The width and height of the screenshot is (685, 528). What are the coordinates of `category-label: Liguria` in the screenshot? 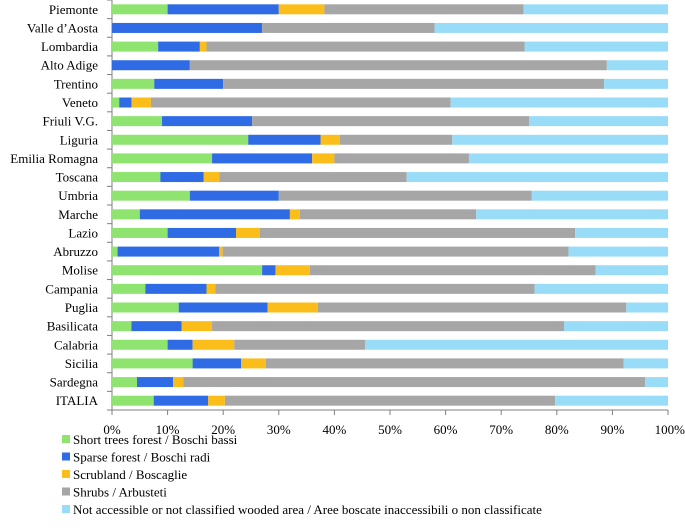 It's located at (79, 139).